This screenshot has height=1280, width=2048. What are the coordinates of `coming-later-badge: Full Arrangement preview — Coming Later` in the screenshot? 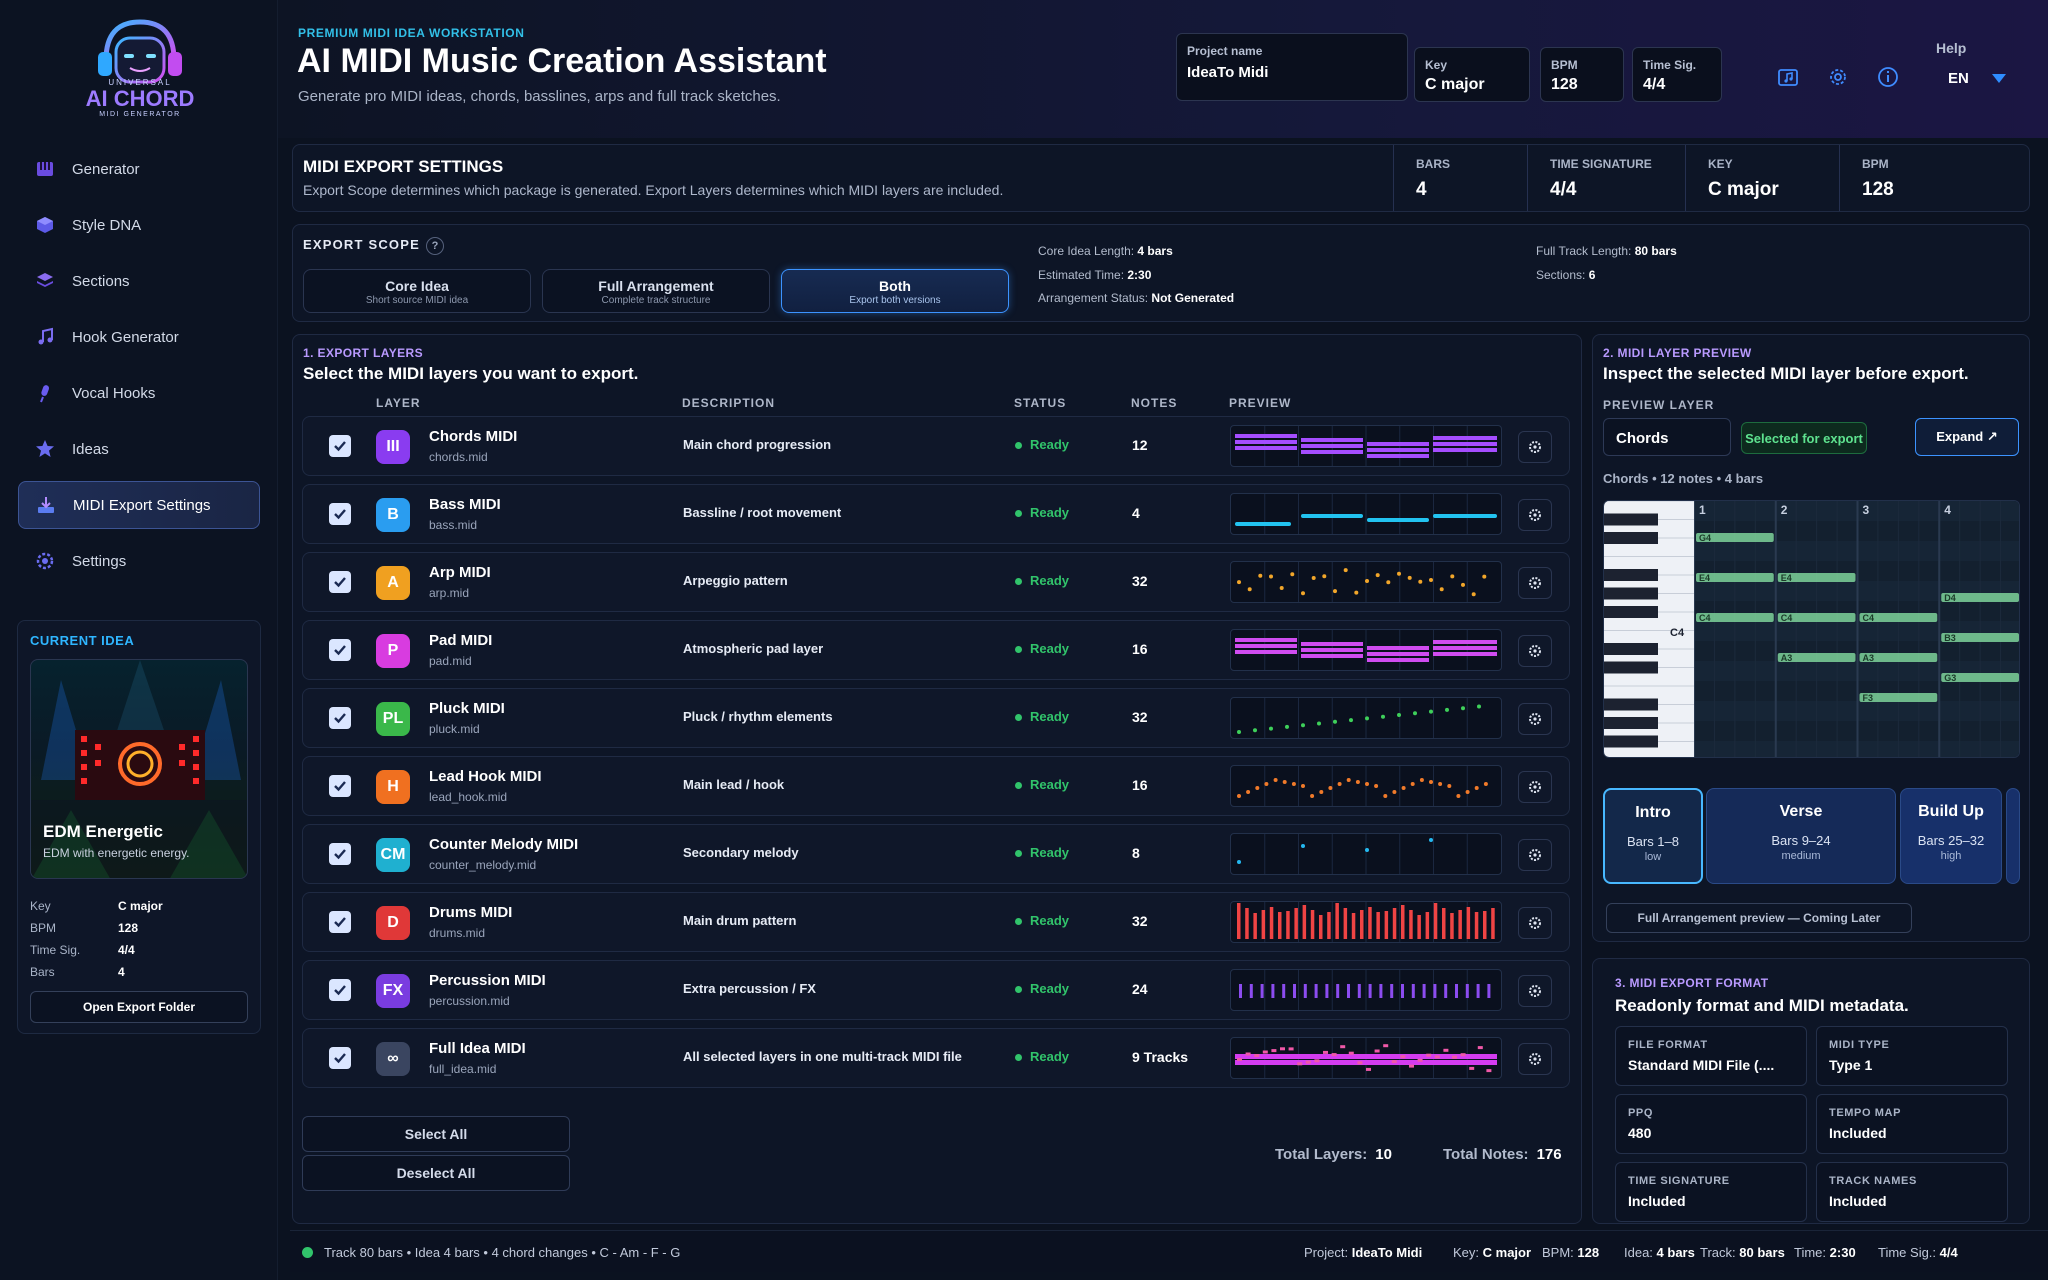 It's located at (1759, 918).